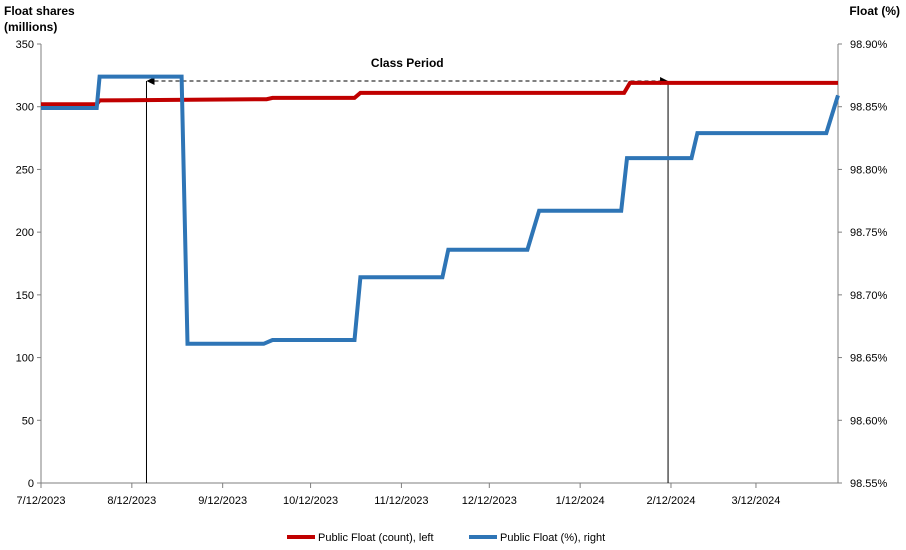  I want to click on legend-item-count-label: Public Float (count), left, so click(376, 538).